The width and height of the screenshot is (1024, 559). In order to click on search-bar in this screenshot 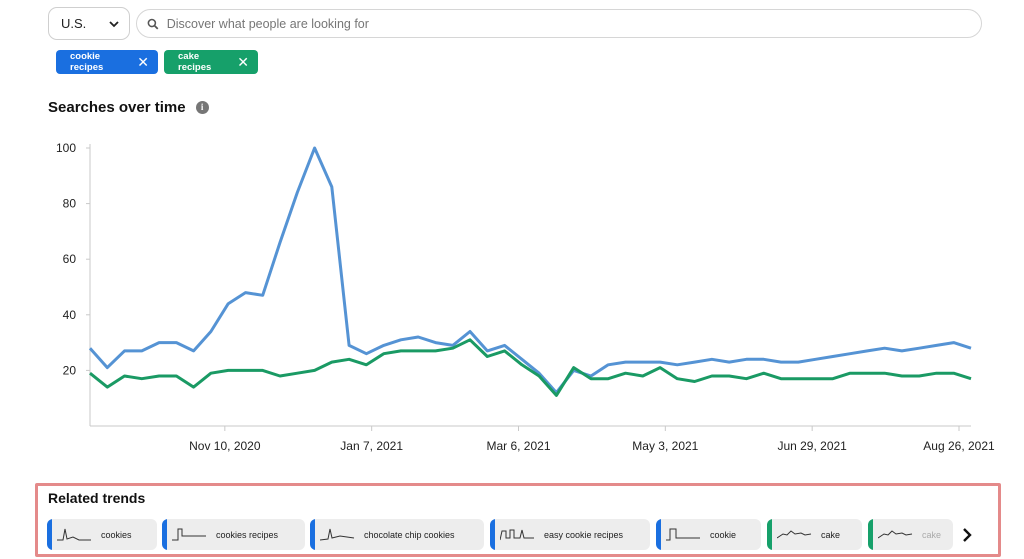, I will do `click(559, 23)`.